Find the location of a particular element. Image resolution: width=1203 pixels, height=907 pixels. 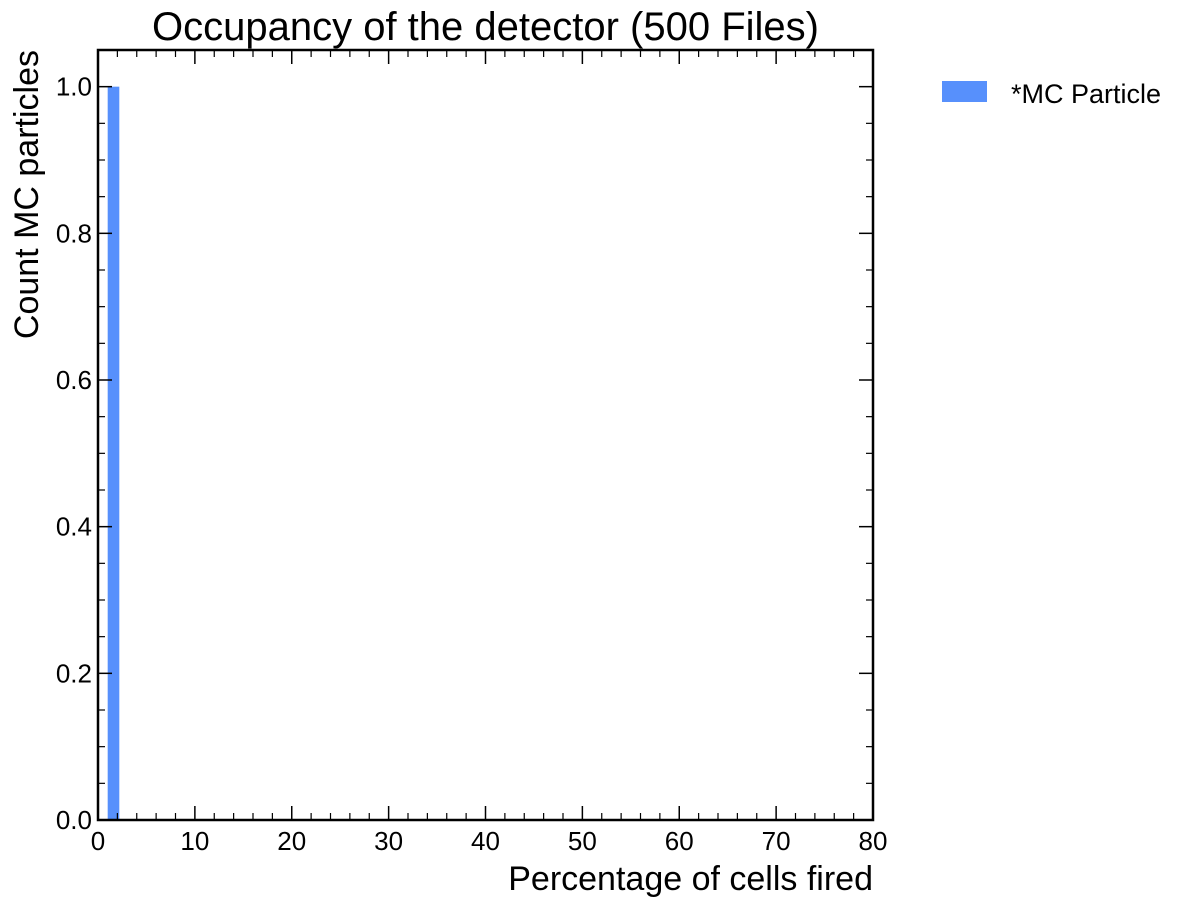

x-tick-label: 70 is located at coordinates (776, 841).